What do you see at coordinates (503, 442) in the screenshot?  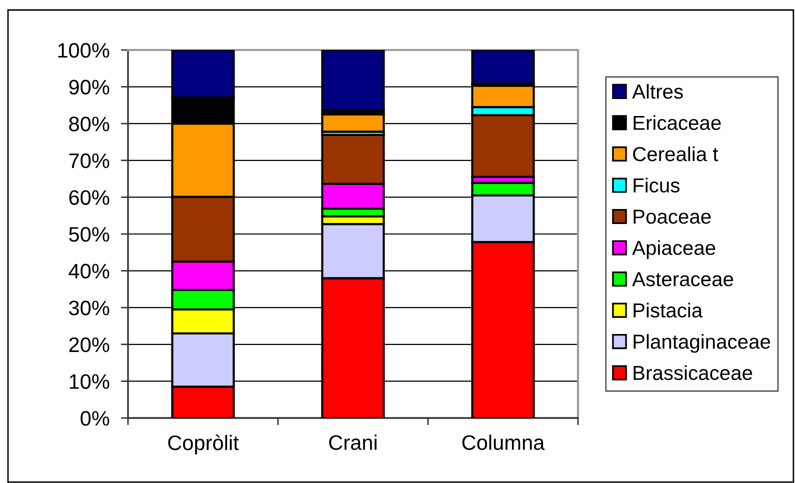 I see `x-tick-label: Columna` at bounding box center [503, 442].